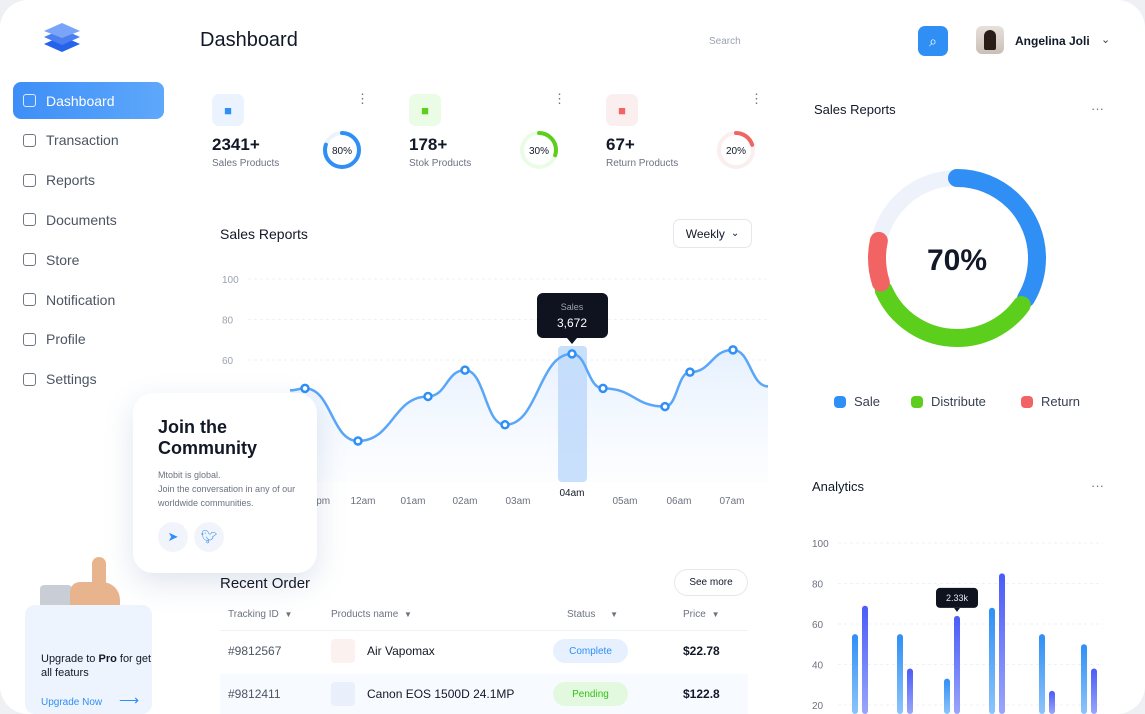  What do you see at coordinates (539, 150) in the screenshot?
I see `stat-progress-ring: 30%` at bounding box center [539, 150].